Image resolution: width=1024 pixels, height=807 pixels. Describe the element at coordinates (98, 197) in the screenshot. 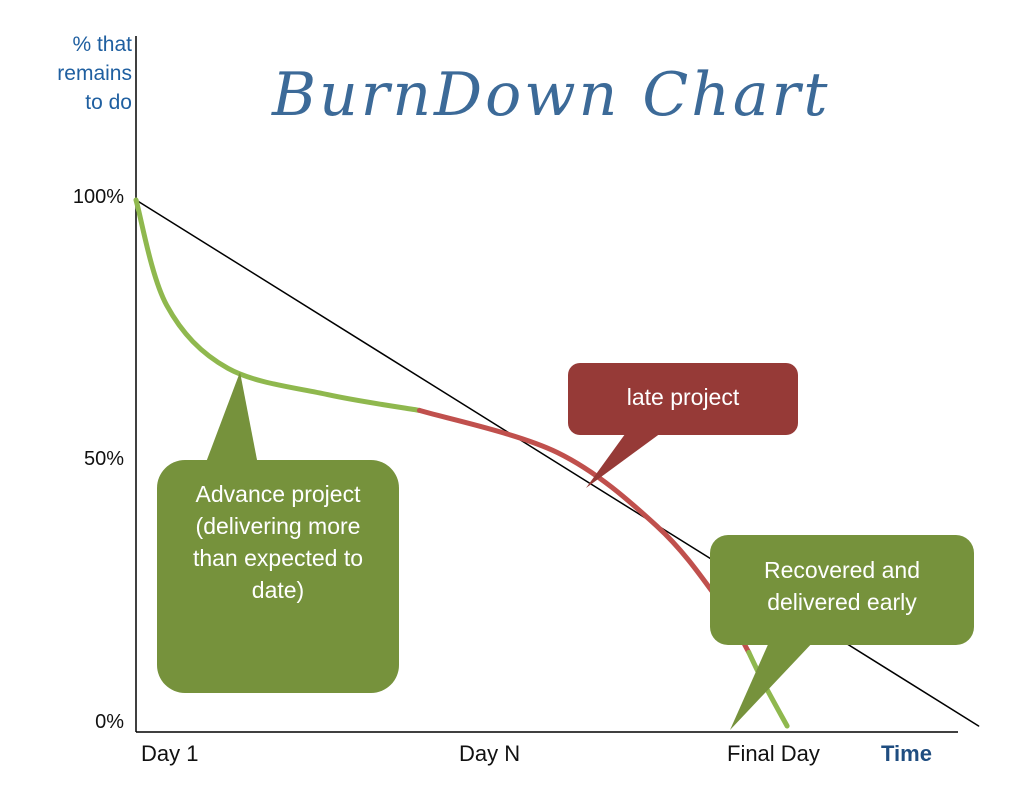

I see `y-tick-100: 100%` at that location.